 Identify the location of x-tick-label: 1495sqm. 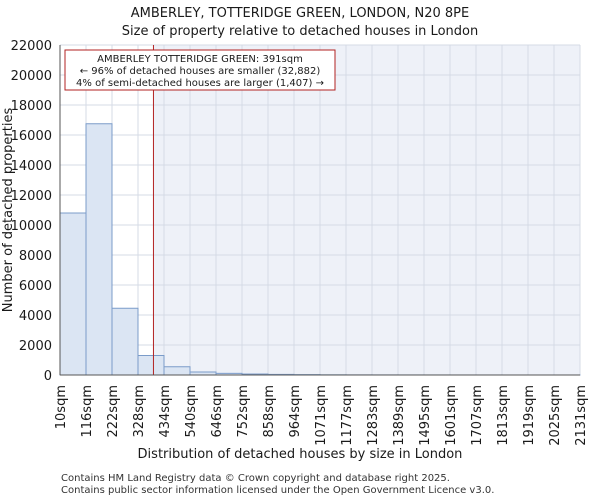
(425, 415).